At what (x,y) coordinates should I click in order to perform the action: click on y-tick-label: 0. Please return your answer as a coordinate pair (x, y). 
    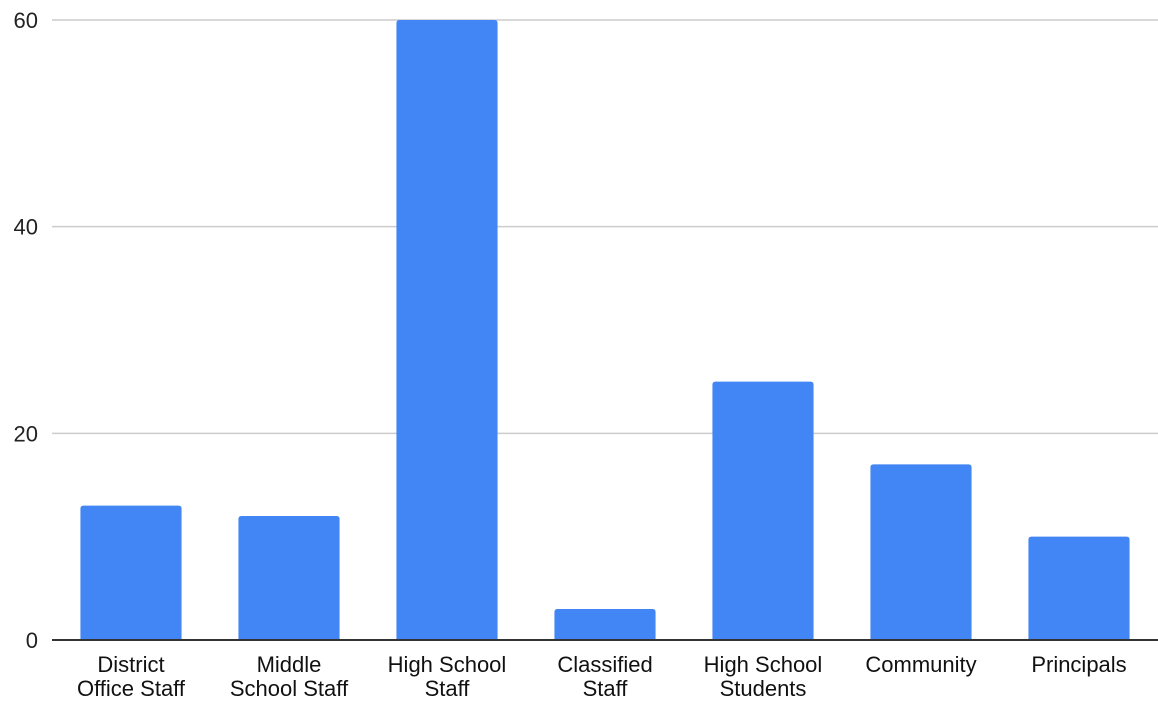
    Looking at the image, I should click on (32, 640).